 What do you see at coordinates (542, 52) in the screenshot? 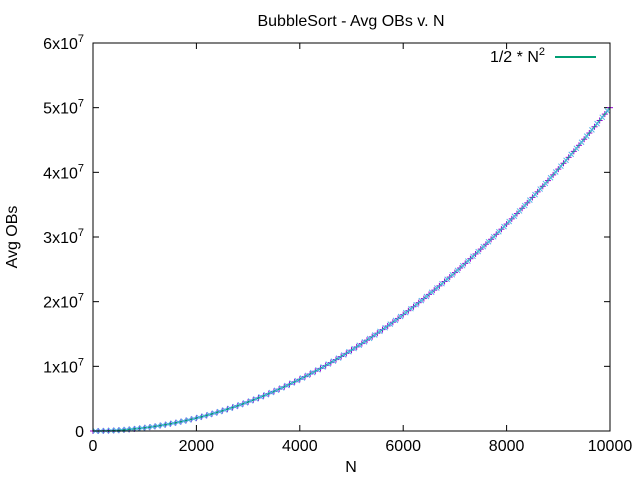
I see `legend-label-exponent: 2` at bounding box center [542, 52].